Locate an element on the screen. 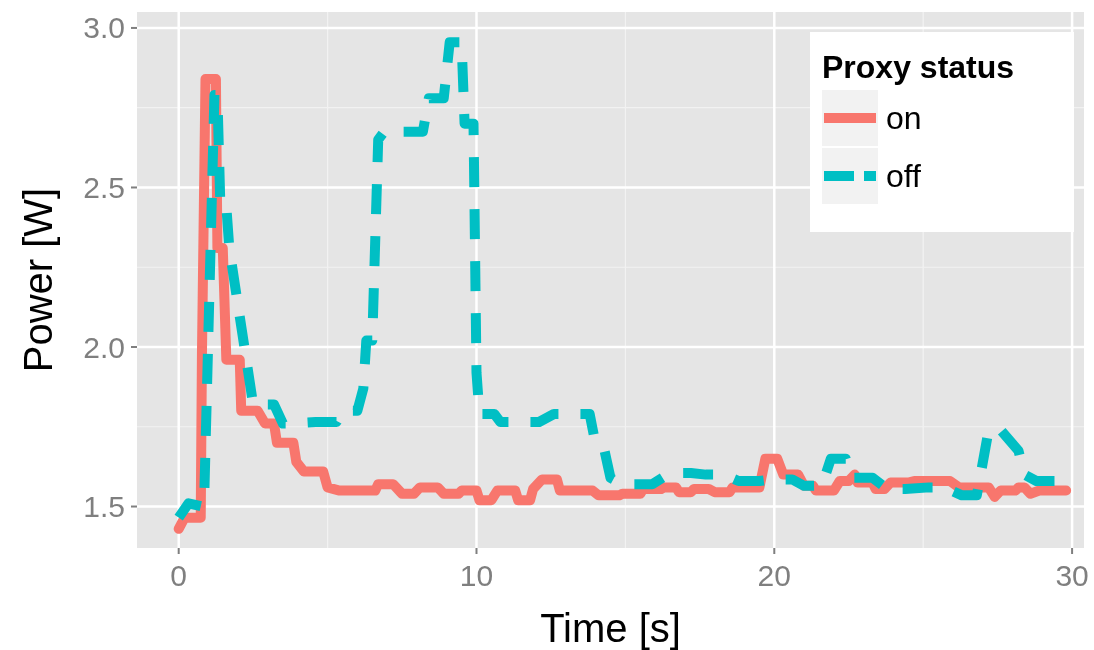 This screenshot has width=1094, height=650. legend-title: Proxy status is located at coordinates (918, 67).